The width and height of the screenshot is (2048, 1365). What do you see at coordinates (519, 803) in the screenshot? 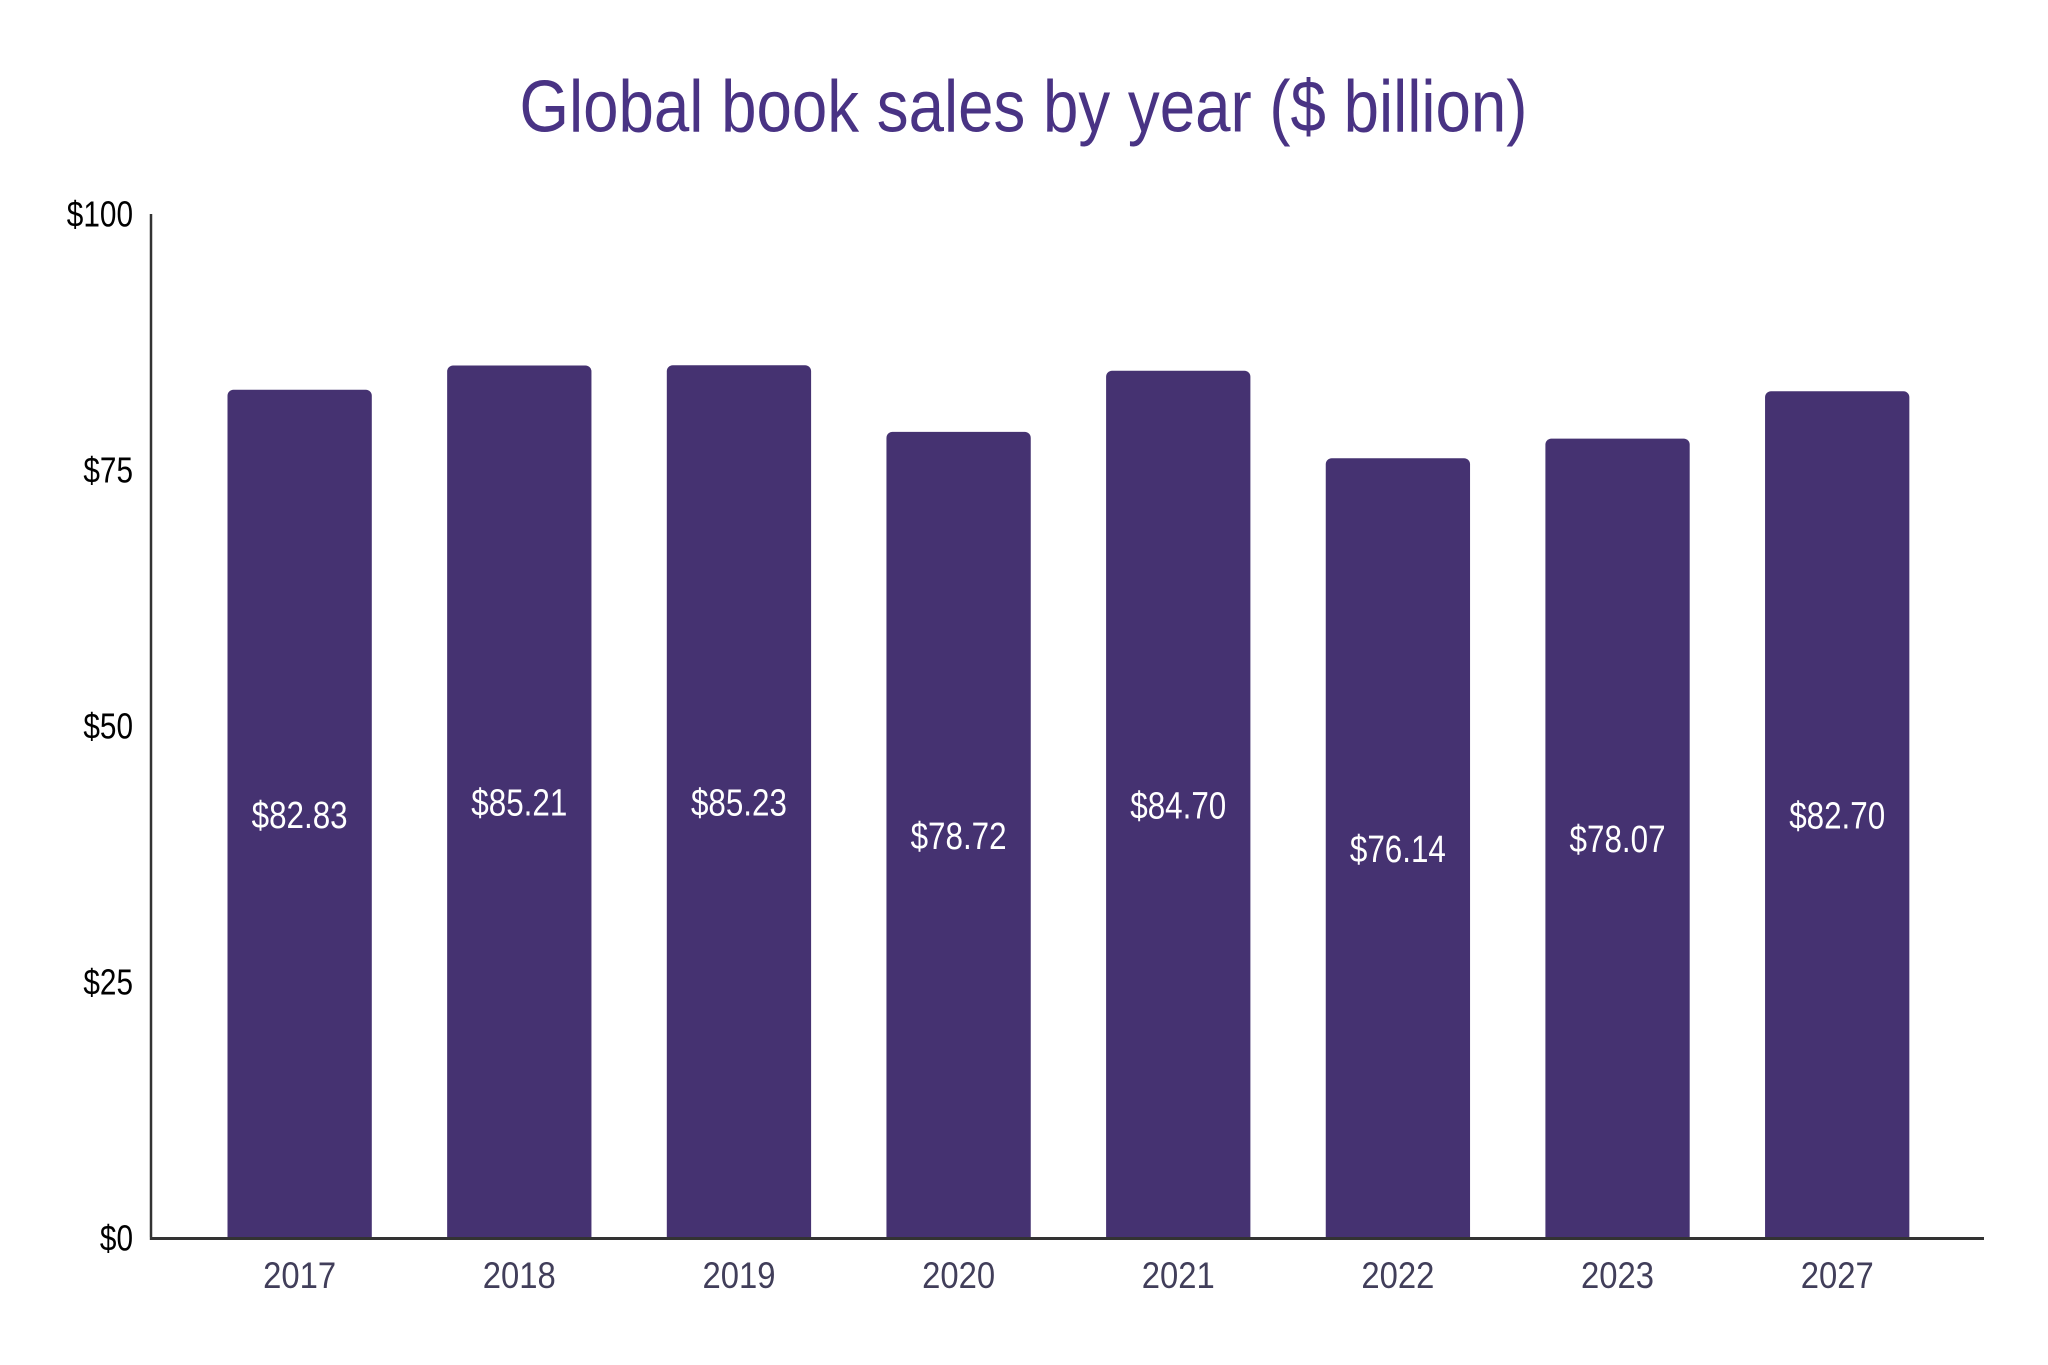
I see `svg-text: $85.21` at bounding box center [519, 803].